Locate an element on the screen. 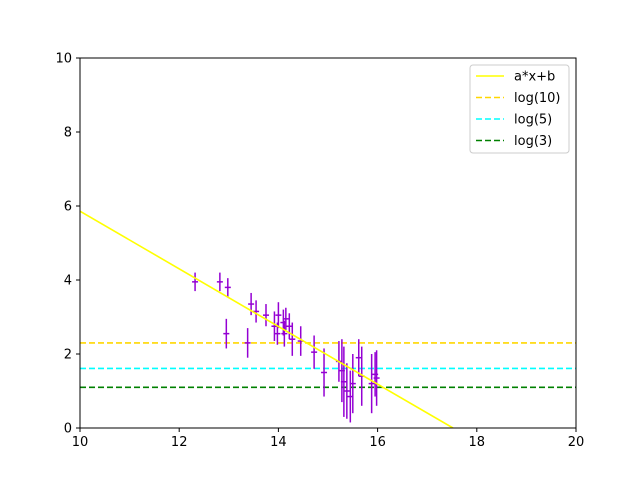 This screenshot has height=480, width=640. y-tick-label: 4 is located at coordinates (68, 281).